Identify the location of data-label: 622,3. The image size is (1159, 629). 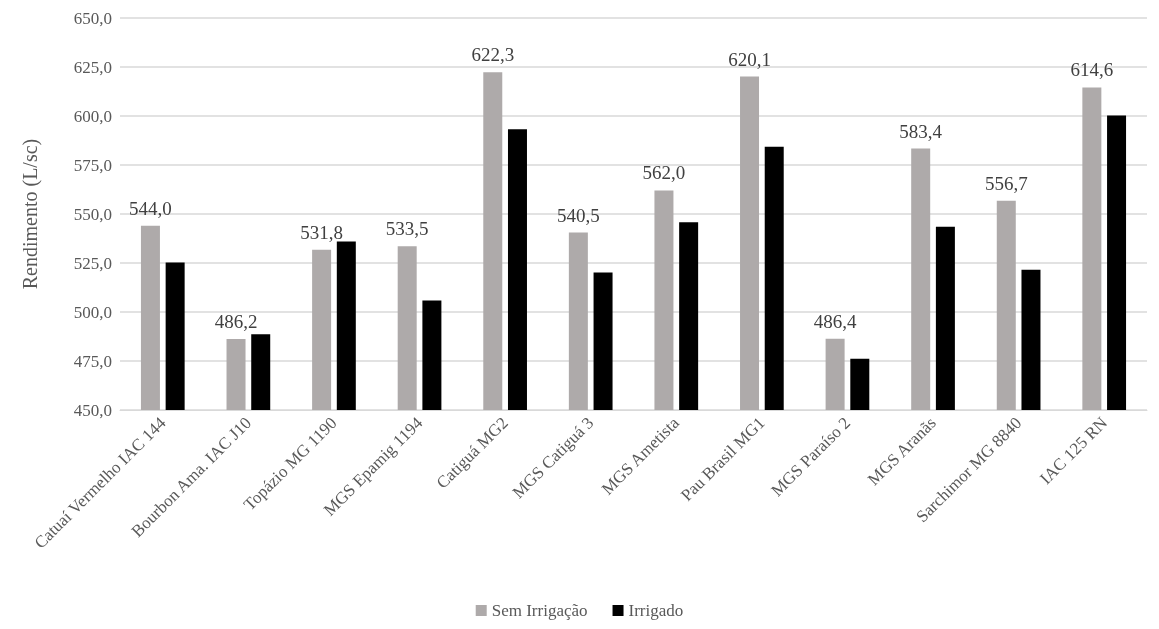
(493, 55).